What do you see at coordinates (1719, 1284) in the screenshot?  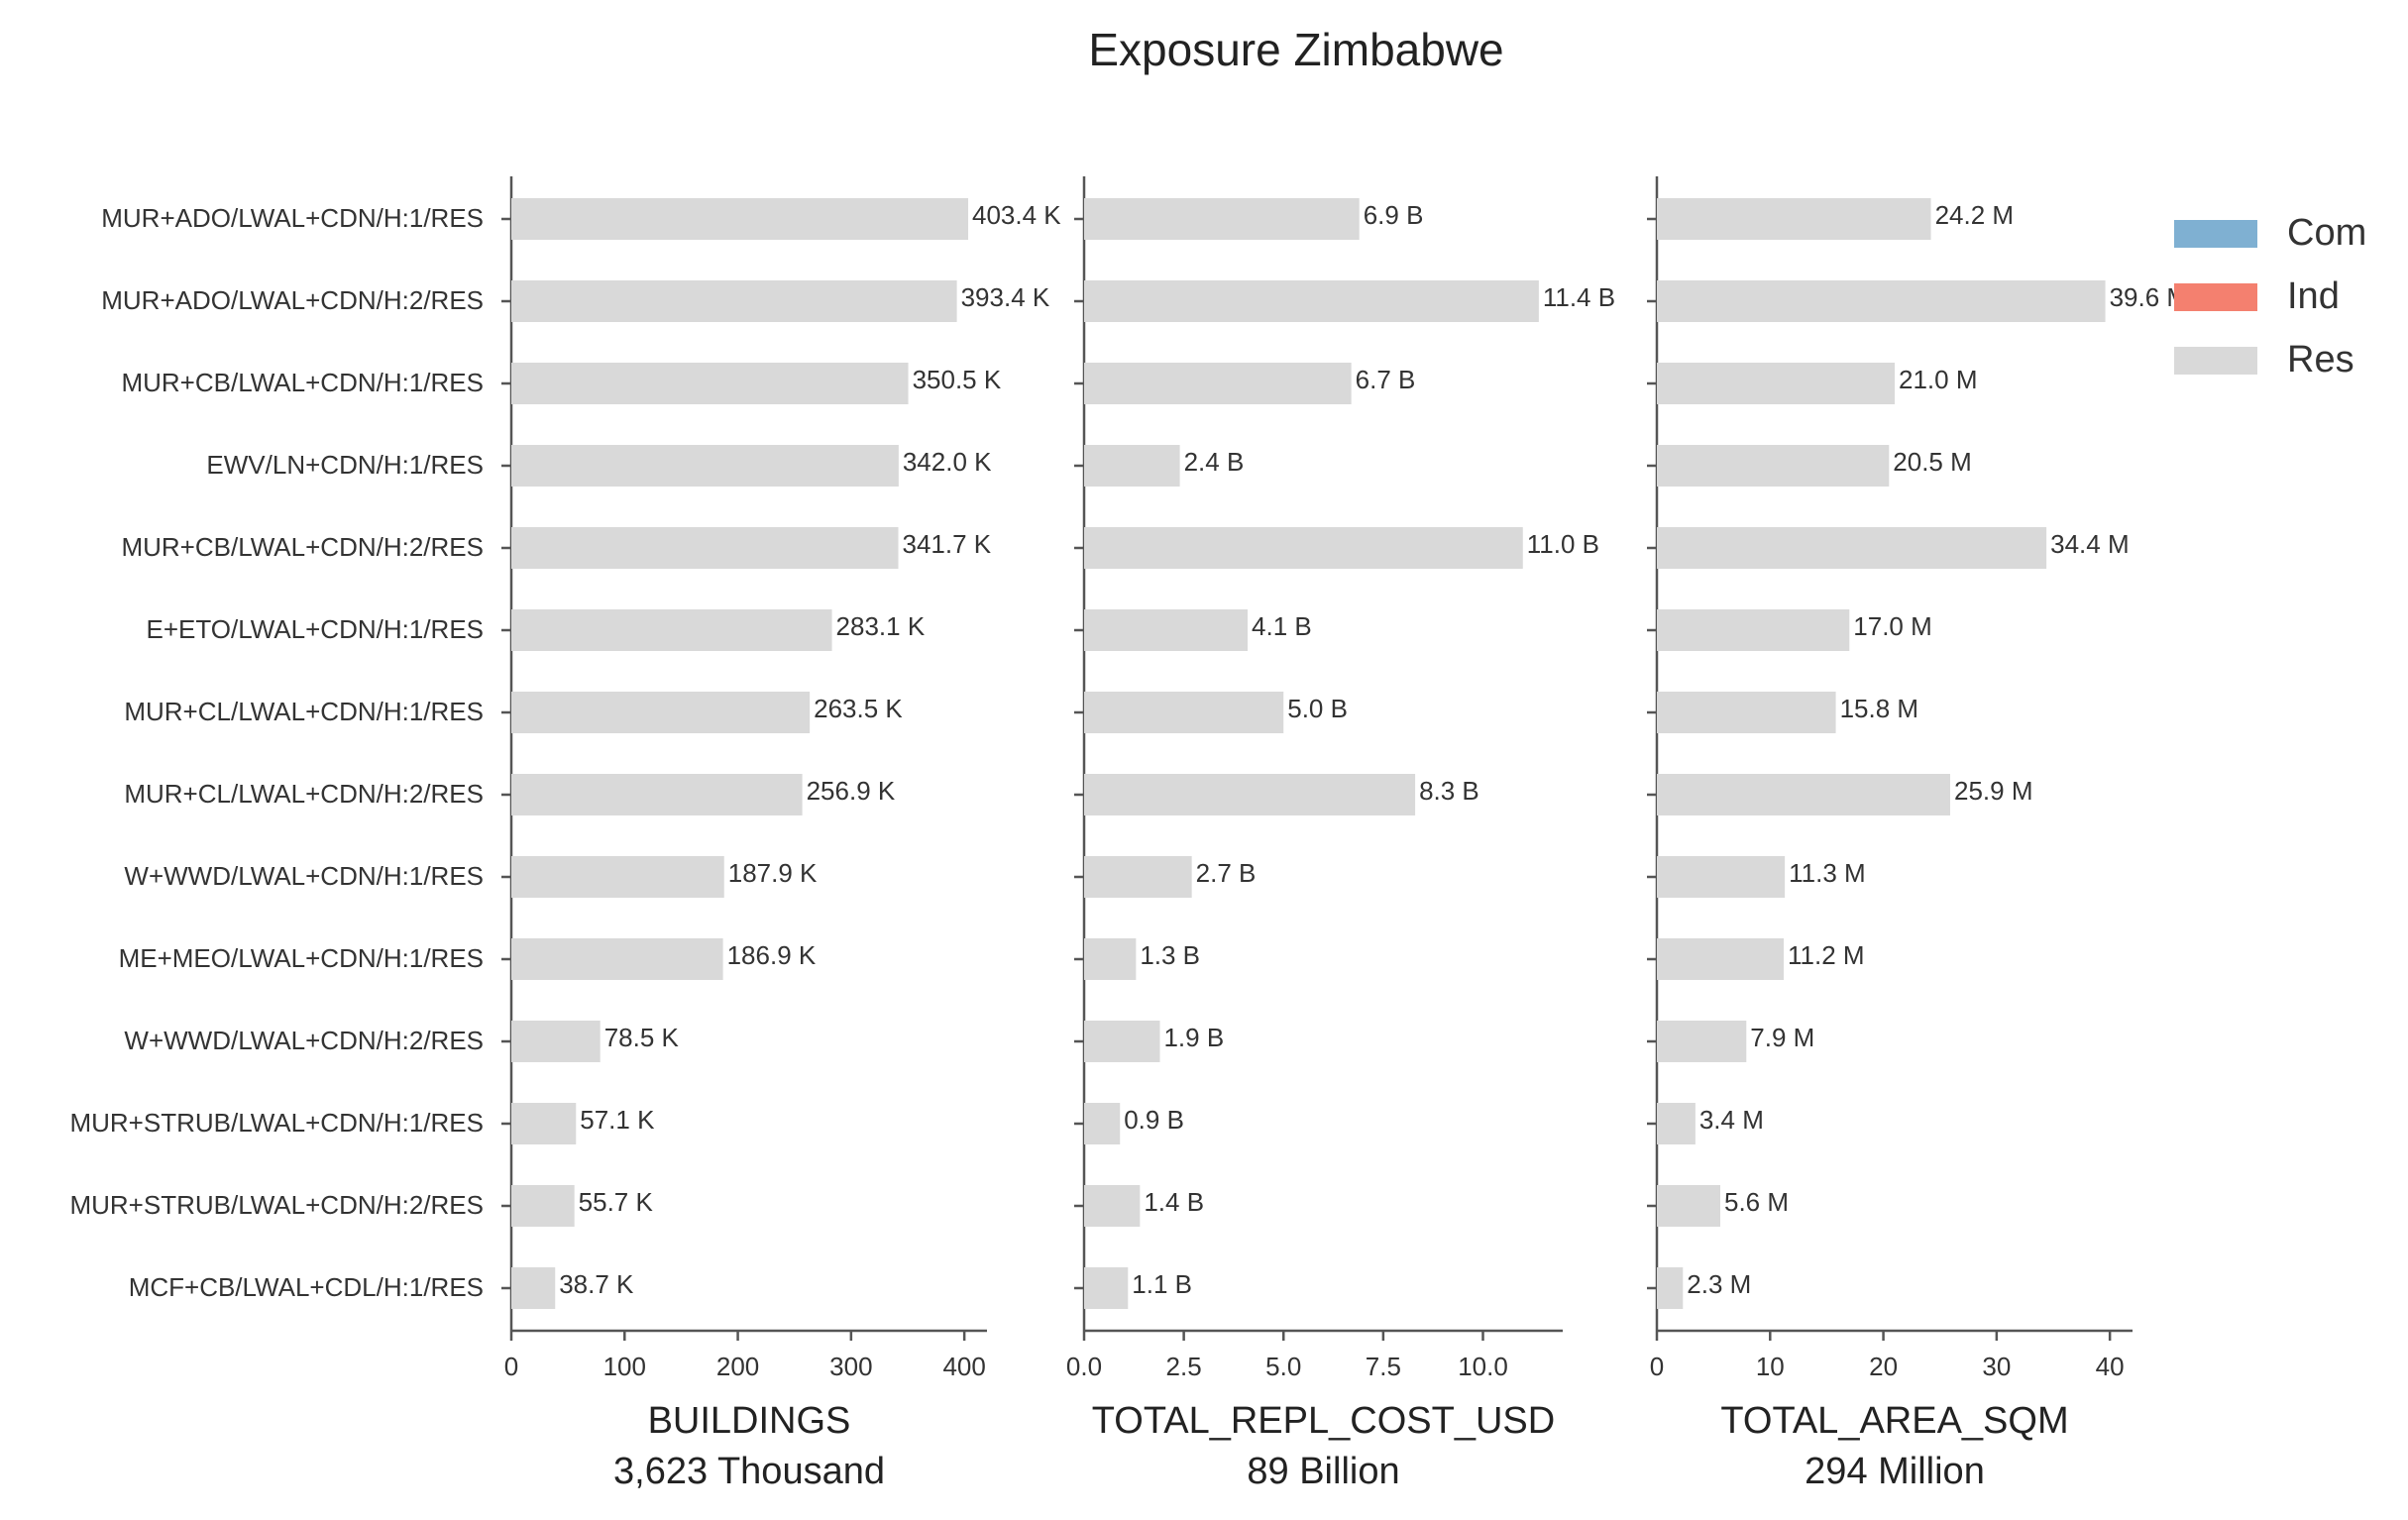 I see `data-label: 2.3 M` at bounding box center [1719, 1284].